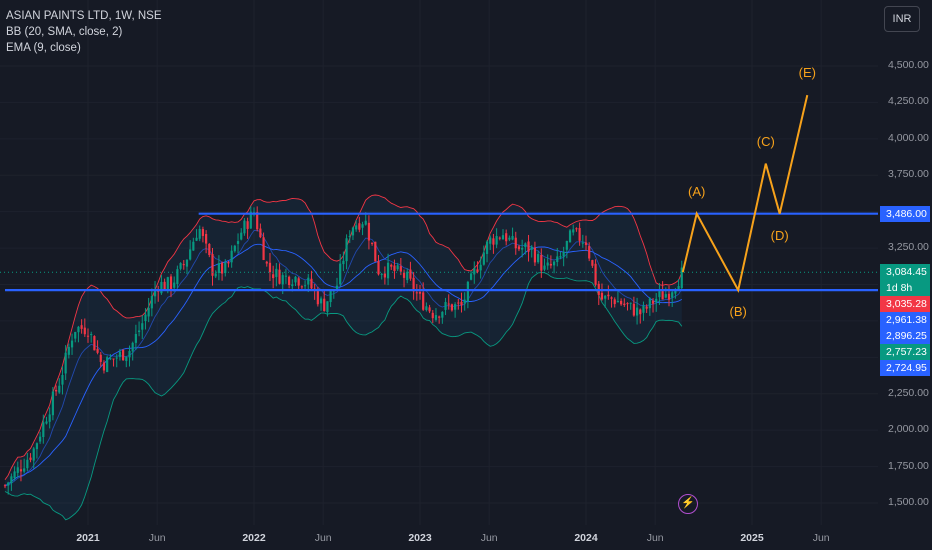  Describe the element at coordinates (902, 19) in the screenshot. I see `currency-button: INR` at that location.